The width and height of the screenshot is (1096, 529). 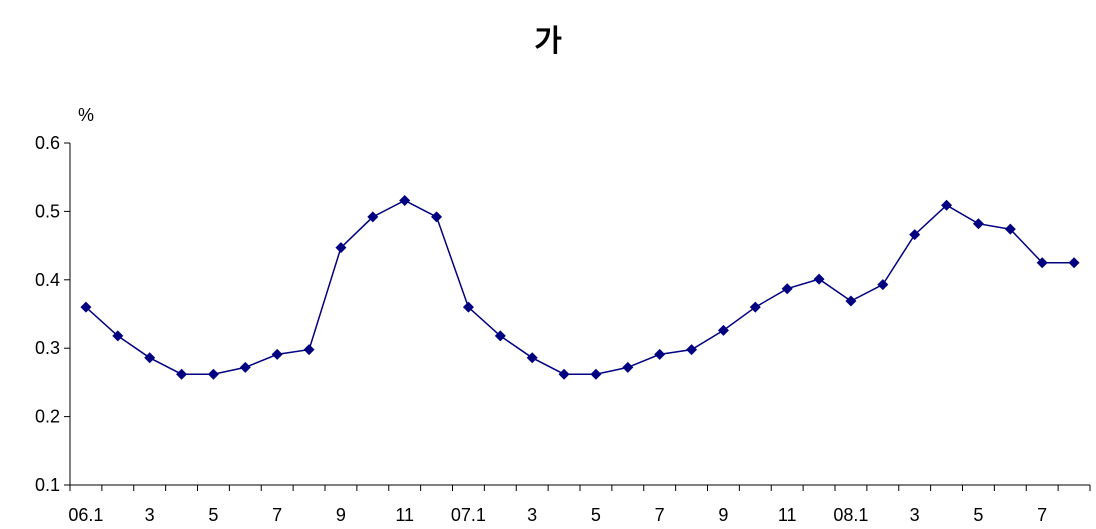 I want to click on y-tick-label: 0.6, so click(x=47, y=143).